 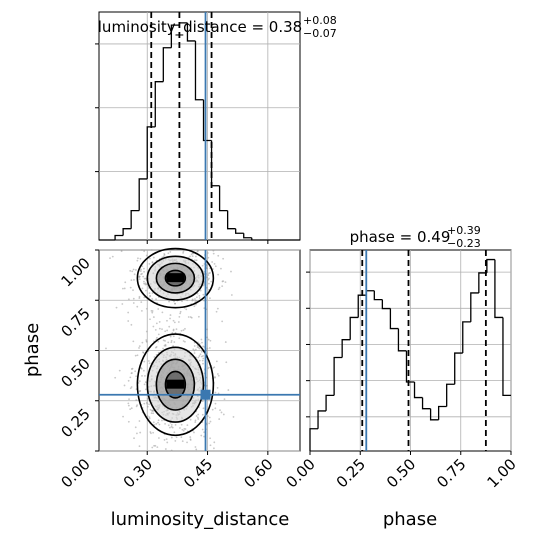 I want to click on d2-peak-mode0, so click(x=175, y=278).